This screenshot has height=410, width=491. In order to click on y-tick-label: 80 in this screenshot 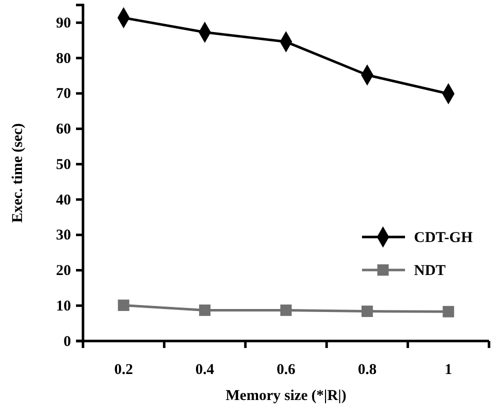, I will do `click(63, 58)`.